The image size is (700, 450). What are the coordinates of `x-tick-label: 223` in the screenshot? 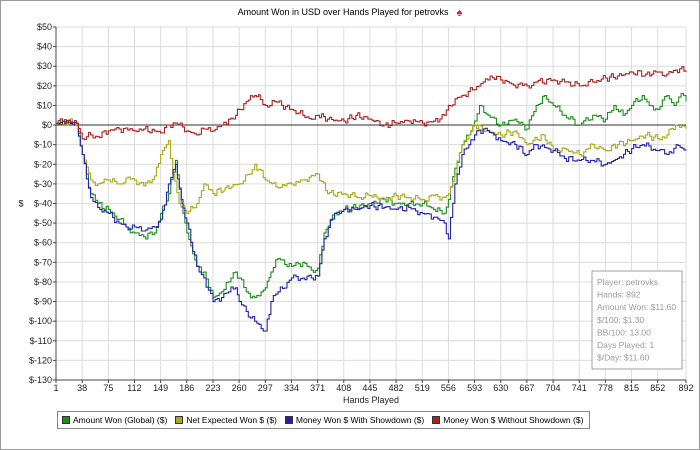 It's located at (212, 388).